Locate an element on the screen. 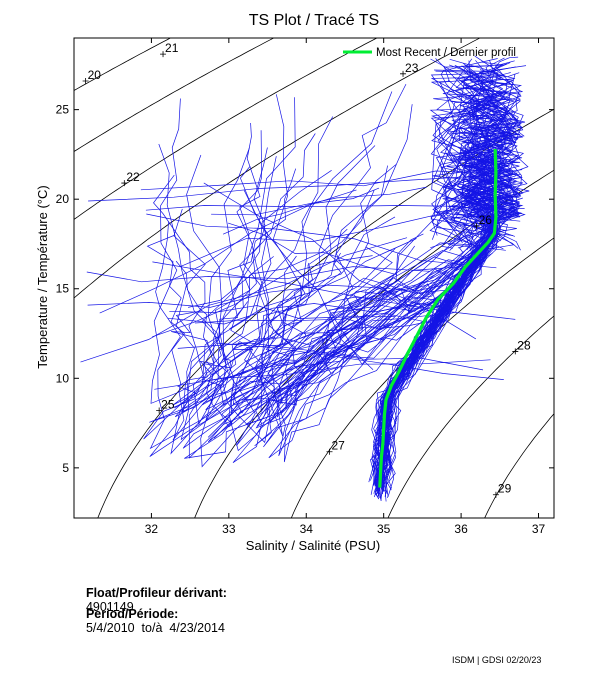  contour-label-22: 22 is located at coordinates (133, 177).